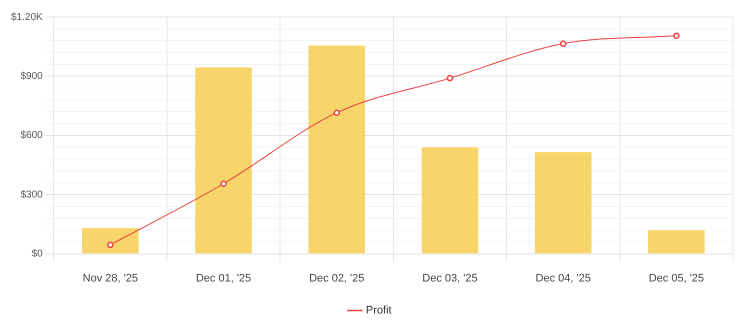 The height and width of the screenshot is (334, 749). Describe the element at coordinates (110, 278) in the screenshot. I see `x-tick-label: Nov 28, '25` at that location.